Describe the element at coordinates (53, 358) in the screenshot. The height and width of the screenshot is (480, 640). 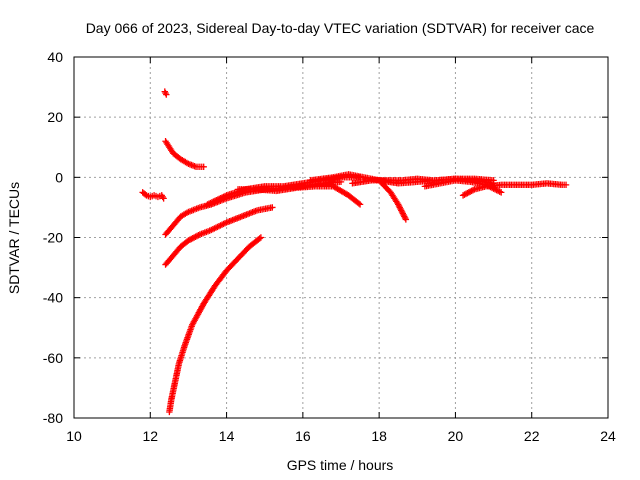
I see `y-tick-label: -60` at that location.